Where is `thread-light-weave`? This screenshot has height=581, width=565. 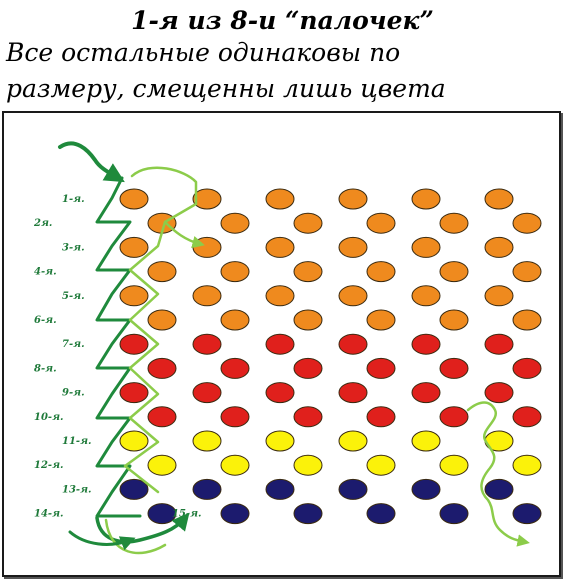
thread-light-weave is located at coordinates (160, 330).